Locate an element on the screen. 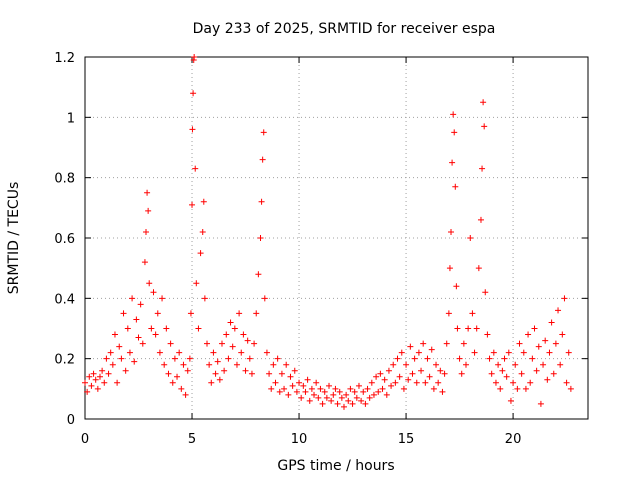  x-tick-label: 5 is located at coordinates (192, 439).